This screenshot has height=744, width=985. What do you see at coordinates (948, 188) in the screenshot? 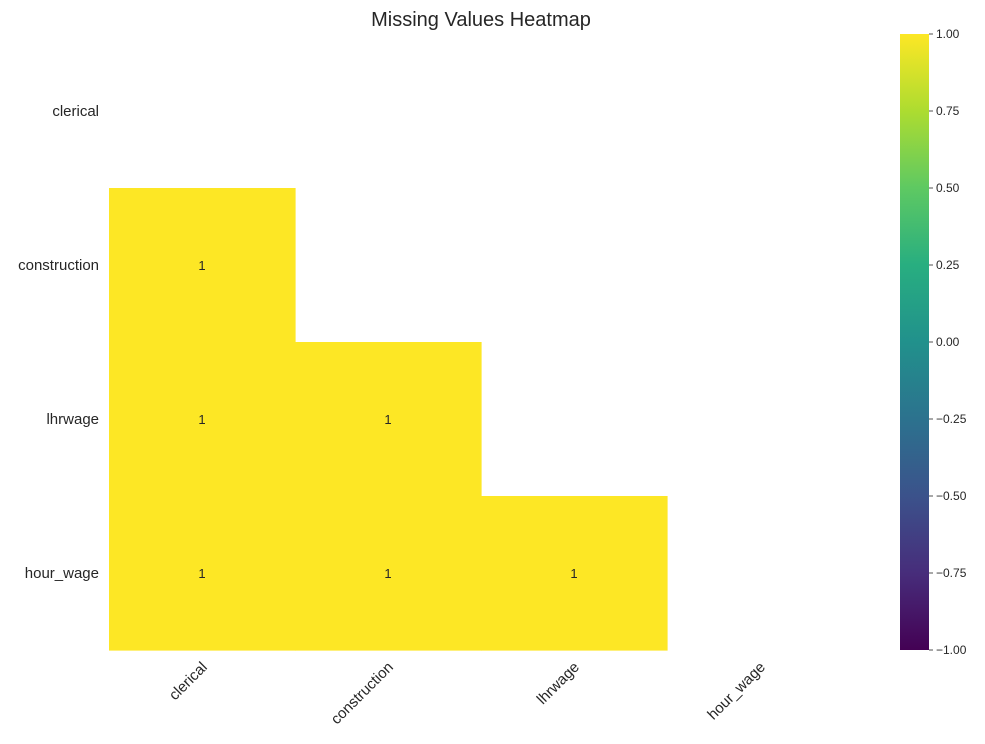
I see `colorbar-tick-label: 0.50` at bounding box center [948, 188].